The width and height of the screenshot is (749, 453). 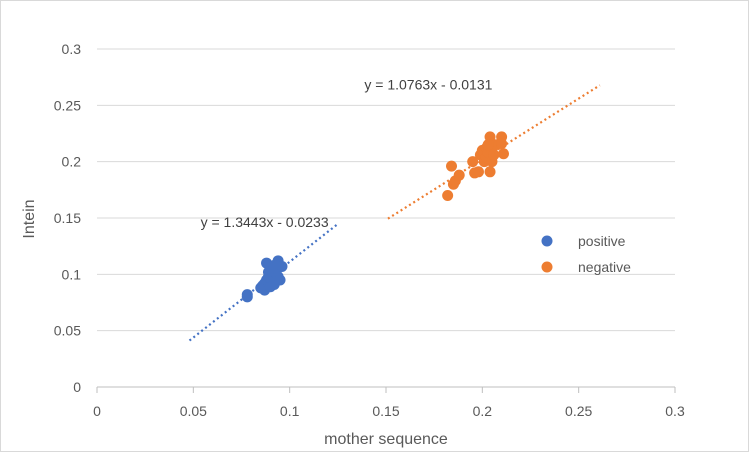 What do you see at coordinates (483, 411) in the screenshot?
I see `x-tick-label: 0.2` at bounding box center [483, 411].